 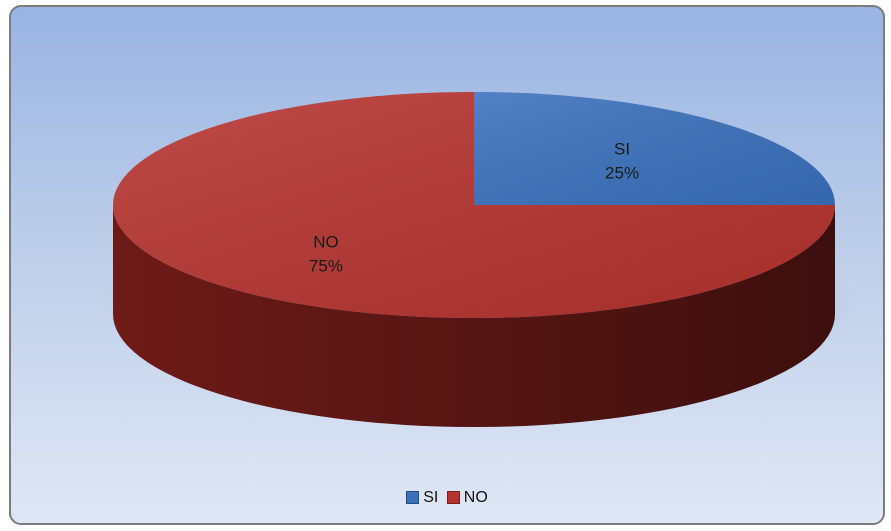 What do you see at coordinates (475, 497) in the screenshot?
I see `legend-label-no: NO` at bounding box center [475, 497].